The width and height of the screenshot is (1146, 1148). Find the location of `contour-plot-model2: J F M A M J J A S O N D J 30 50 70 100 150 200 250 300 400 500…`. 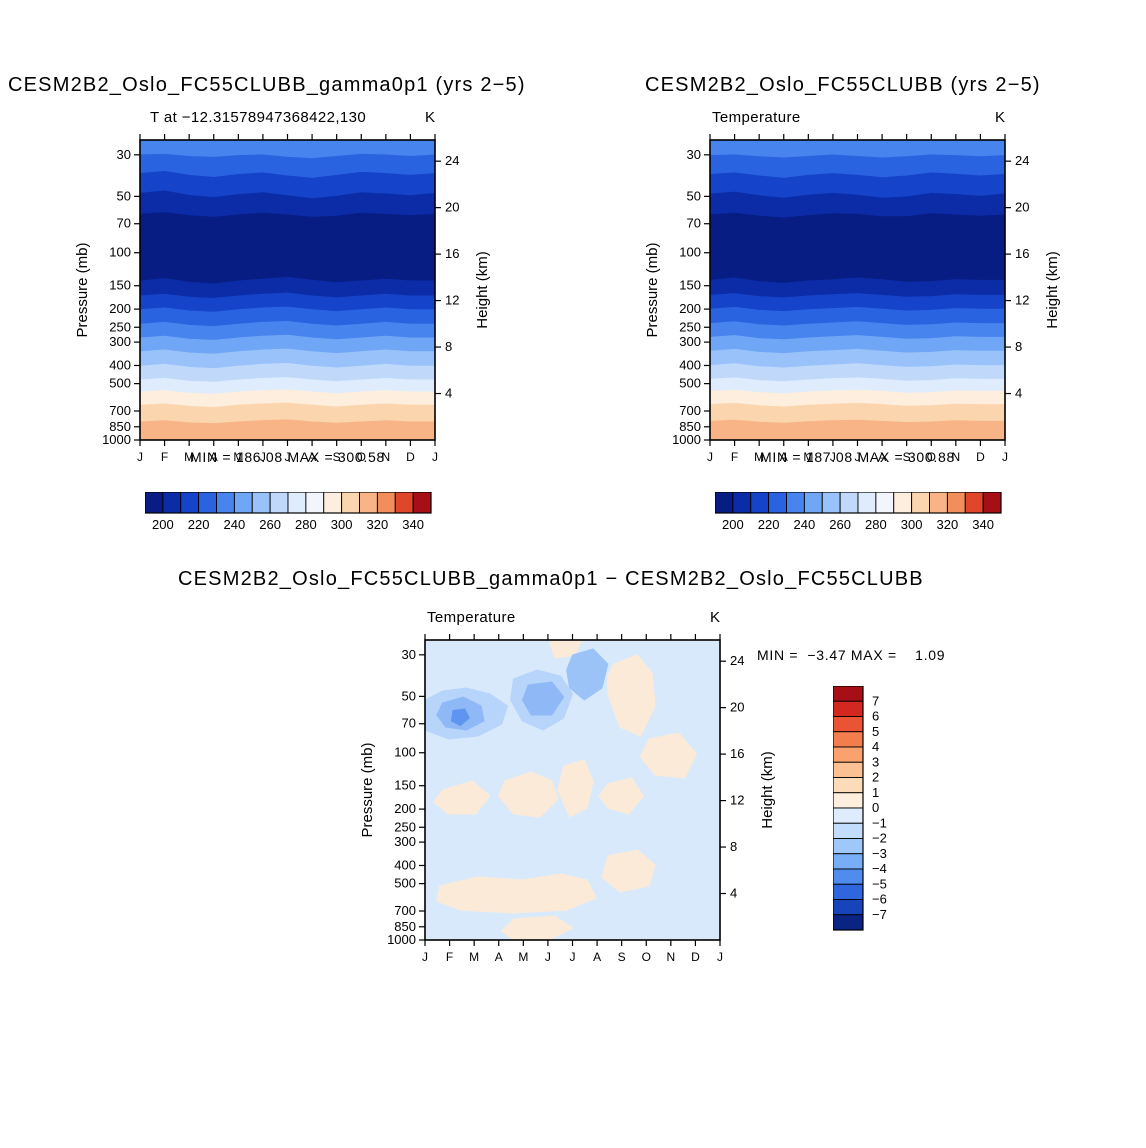

contour-plot-model2: J F M A M J J A S O N D J 30 50 70 100 150 200 250 300 400 500… is located at coordinates (860, 300).